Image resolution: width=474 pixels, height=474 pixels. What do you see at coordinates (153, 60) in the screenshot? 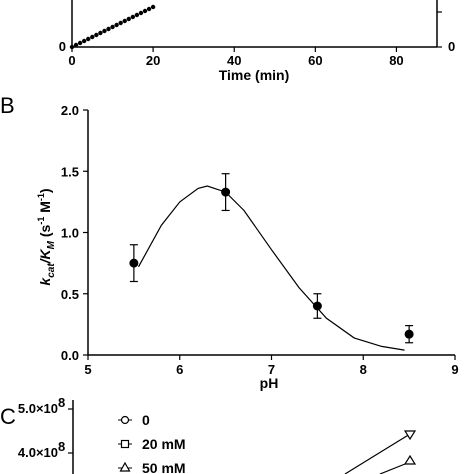
I see `panel-a-x-tick-label: 20` at bounding box center [153, 60].